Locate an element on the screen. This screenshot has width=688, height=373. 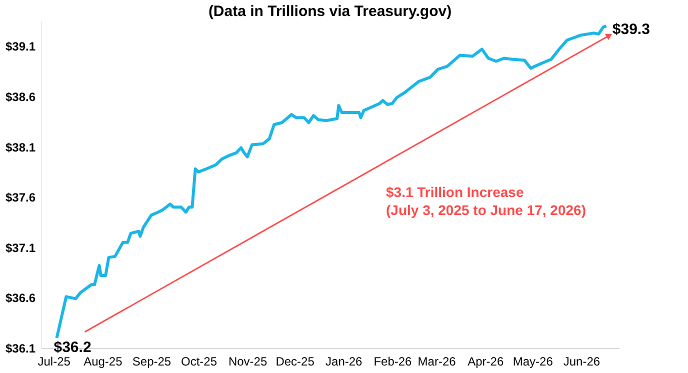
x-tick-label: Jun-26 is located at coordinates (581, 361).